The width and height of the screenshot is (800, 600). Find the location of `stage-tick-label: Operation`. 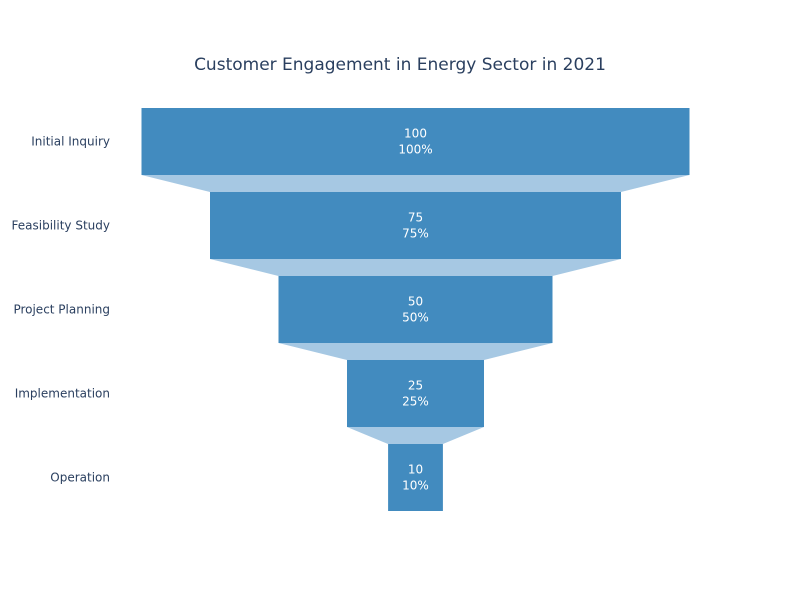

stage-tick-label: Operation is located at coordinates (80, 478).